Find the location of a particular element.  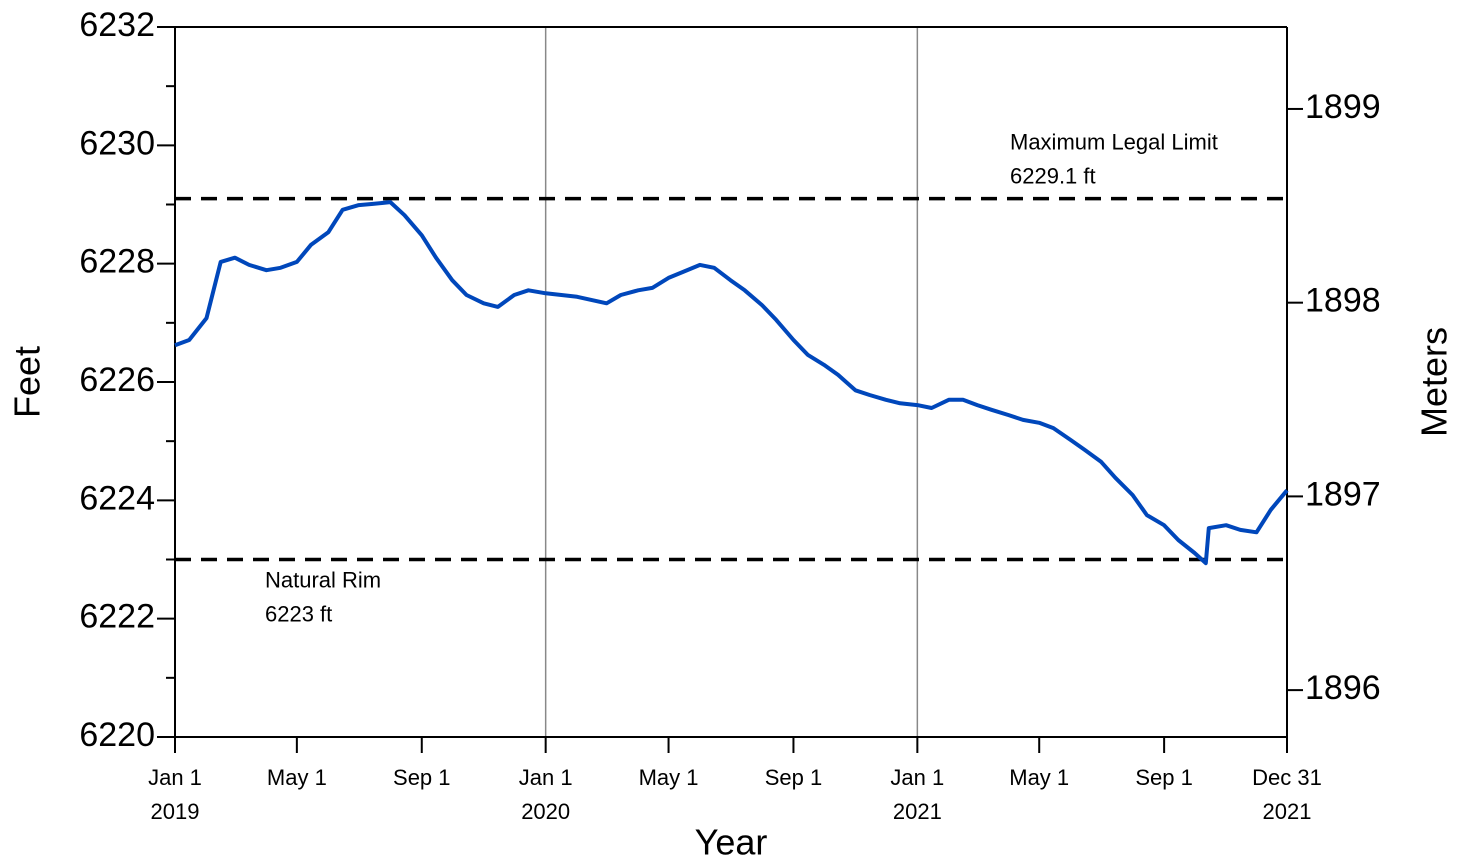

y-tick-label: 6232 is located at coordinates (117, 25).